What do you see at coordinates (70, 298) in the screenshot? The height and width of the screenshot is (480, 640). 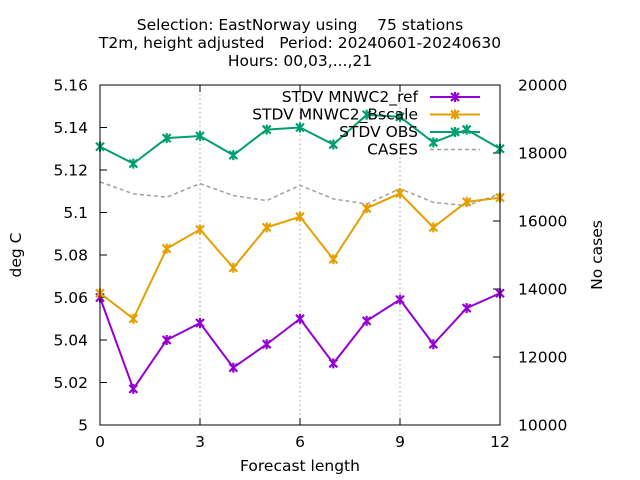 I see `y-tick-label: 5.06` at bounding box center [70, 298].